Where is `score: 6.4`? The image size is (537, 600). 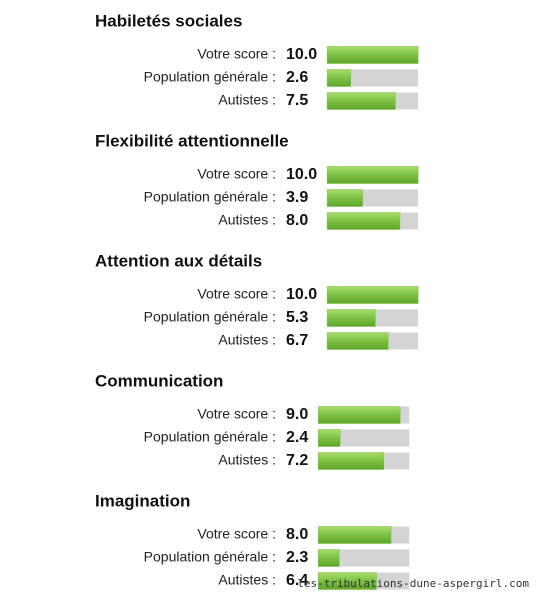 score: 6.4 is located at coordinates (297, 580).